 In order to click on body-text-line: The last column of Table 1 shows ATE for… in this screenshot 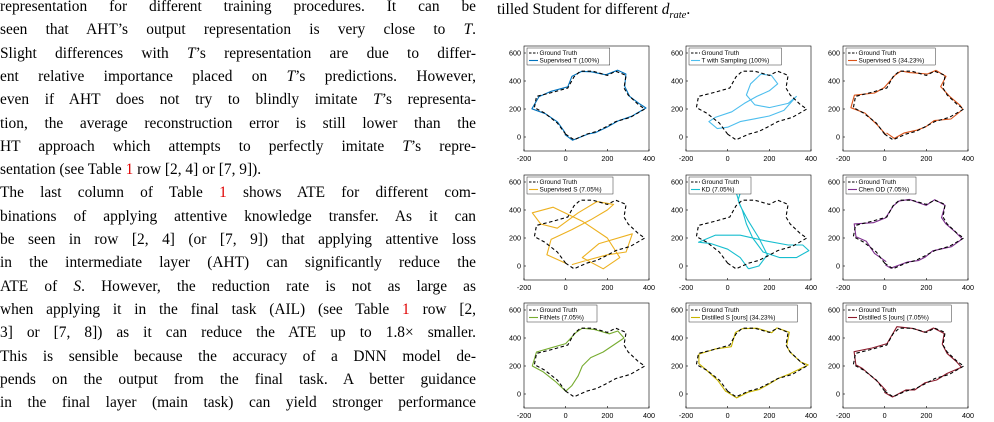, I will do `click(238, 193)`.